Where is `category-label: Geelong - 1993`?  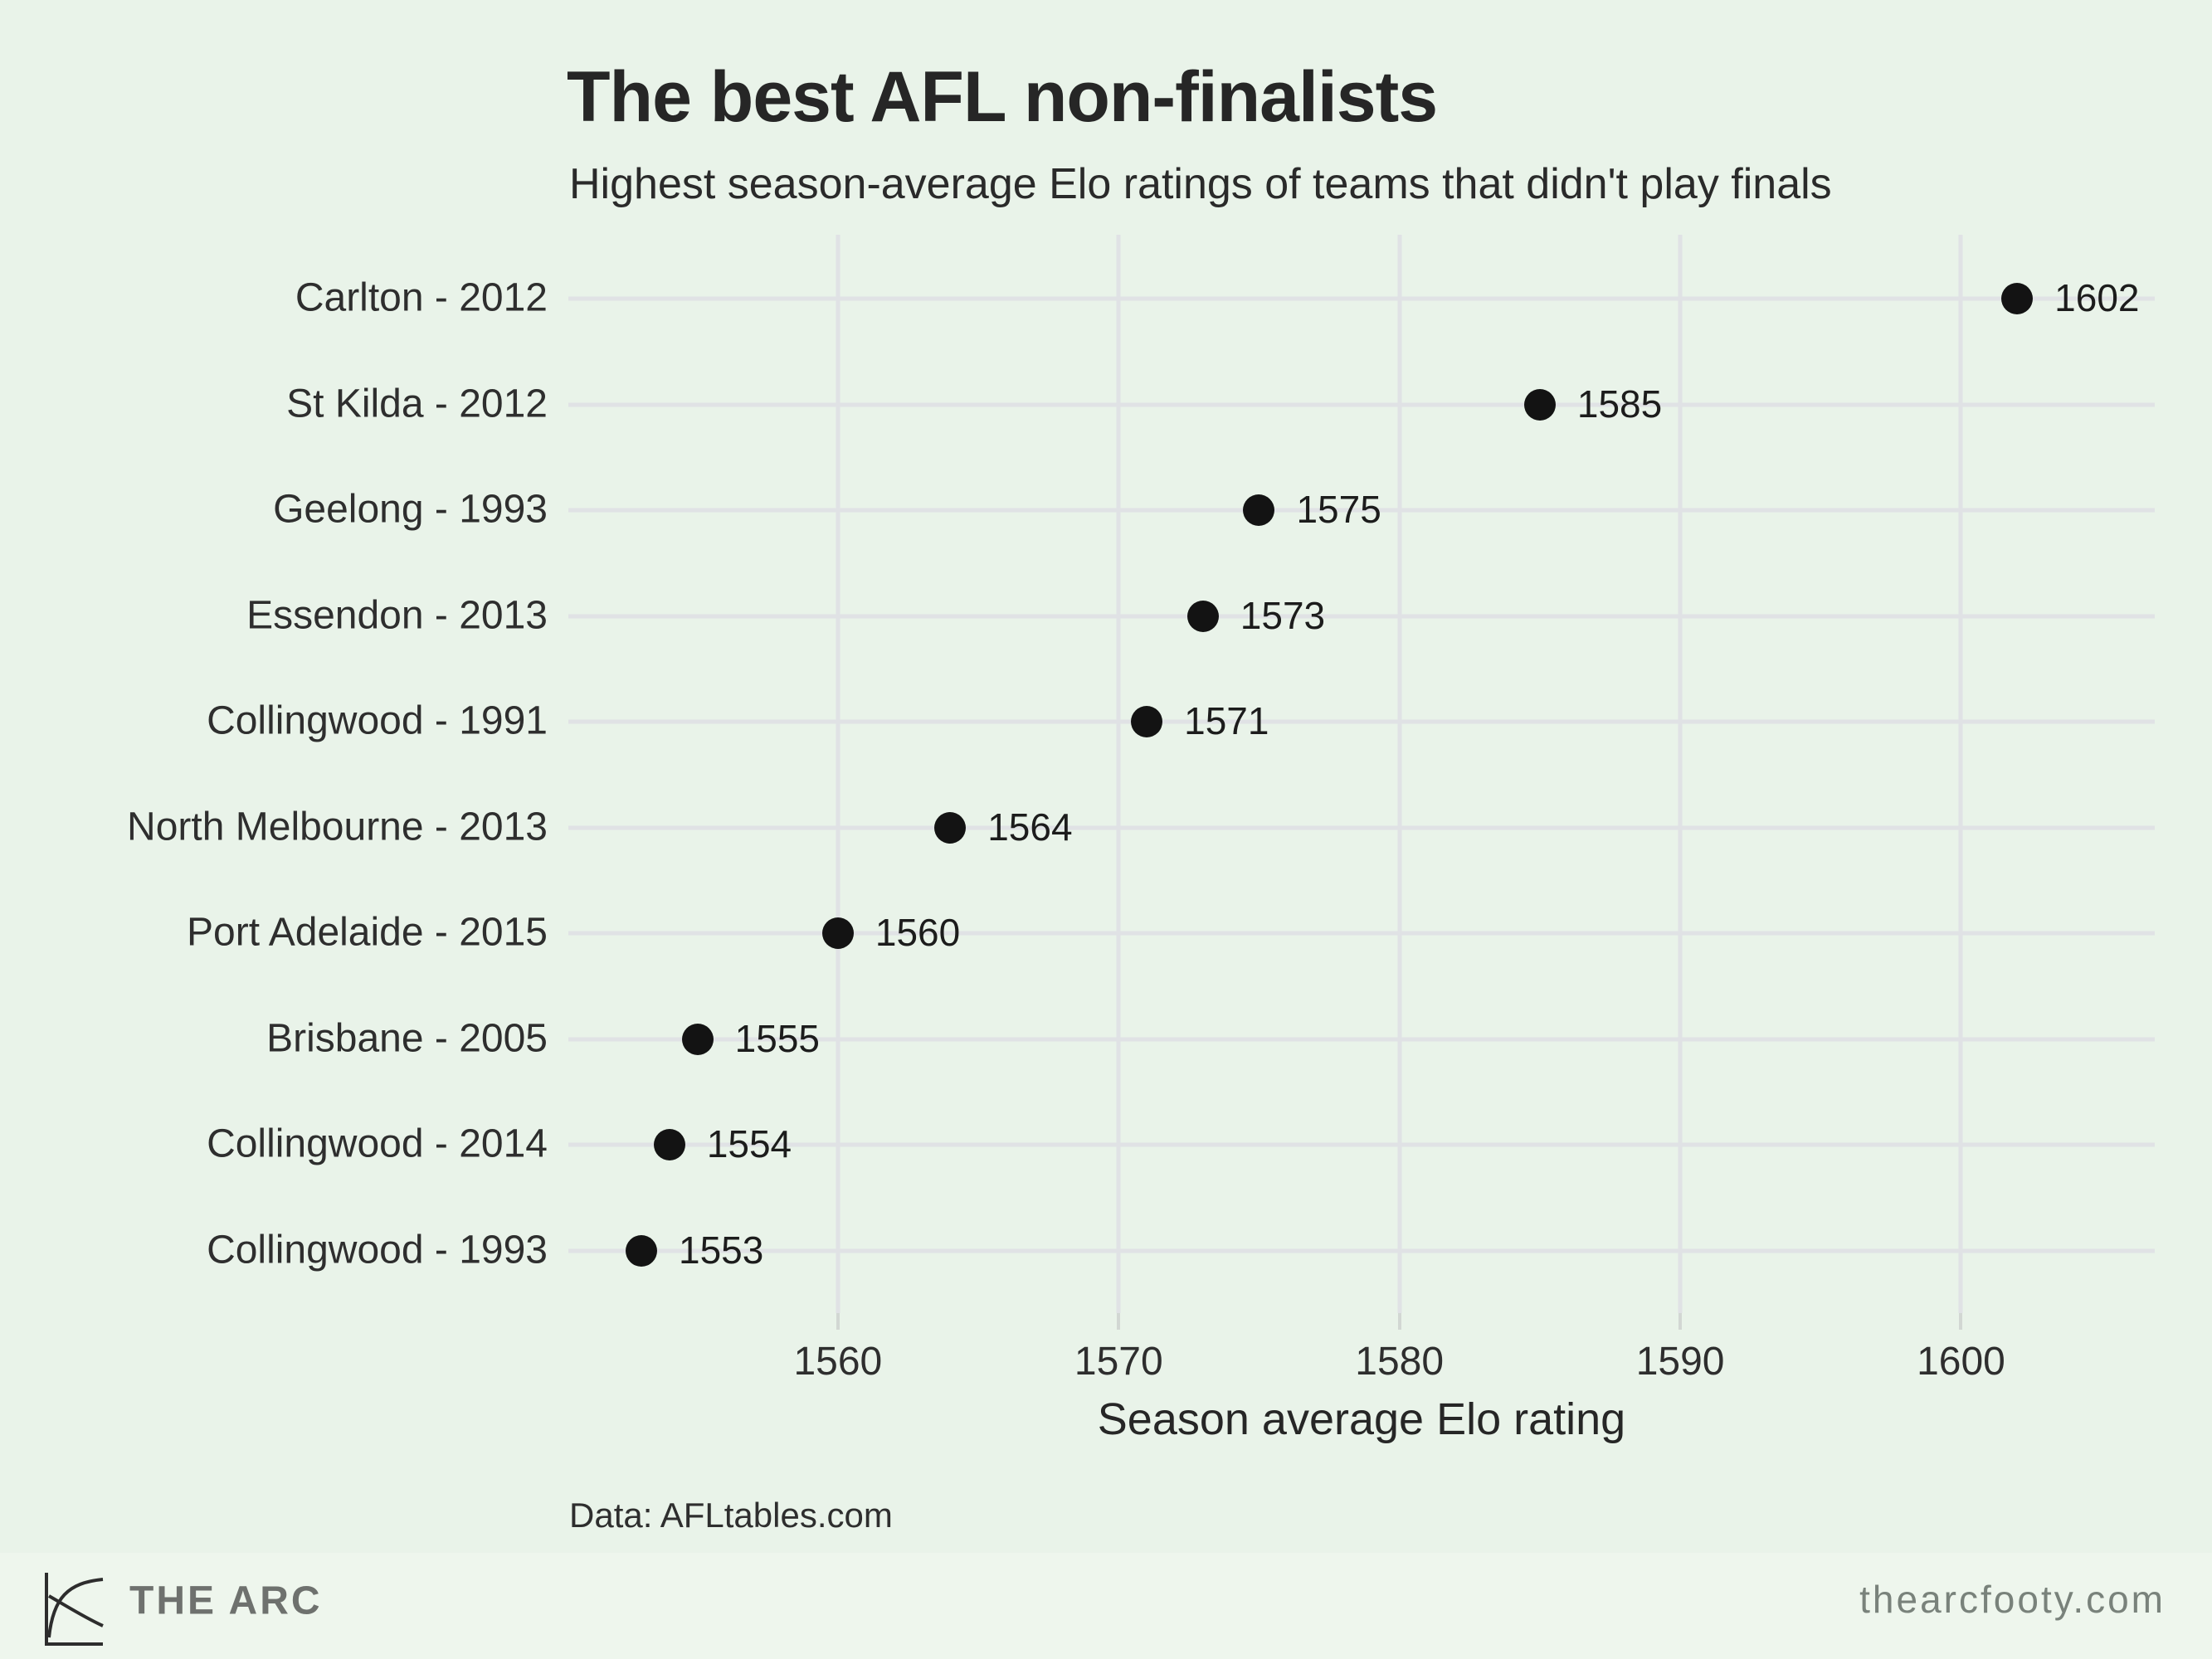 category-label: Geelong - 1993 is located at coordinates (410, 509).